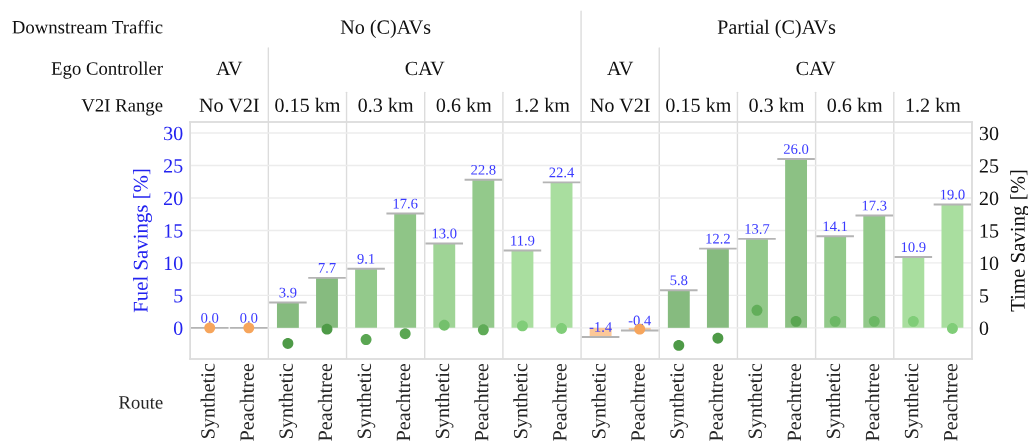 This screenshot has width=1028, height=444. Describe the element at coordinates (835, 226) in the screenshot. I see `data-label: 14.1` at that location.